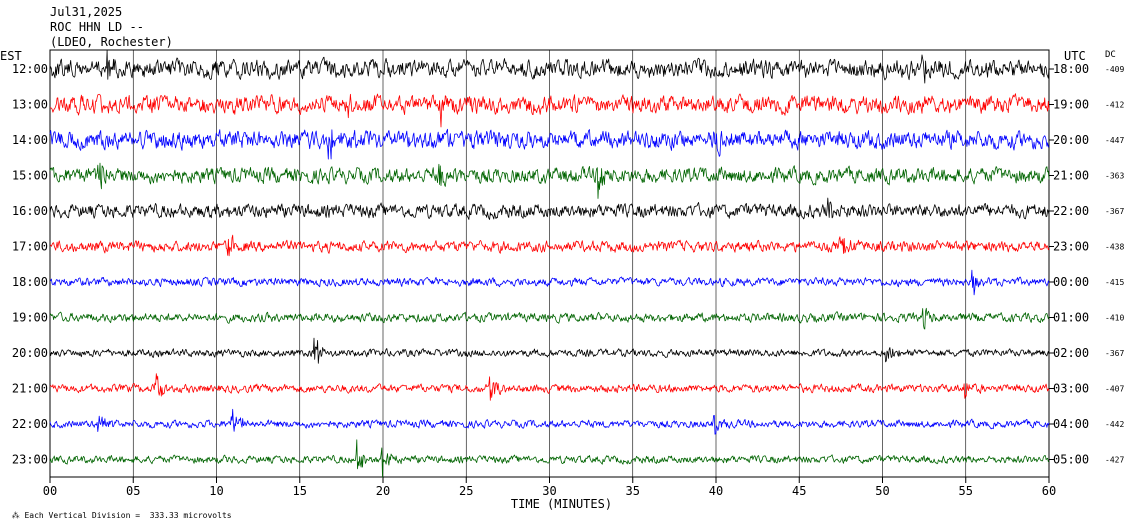  Describe the element at coordinates (633, 491) in the screenshot. I see `x-tick-label: 35` at that location.